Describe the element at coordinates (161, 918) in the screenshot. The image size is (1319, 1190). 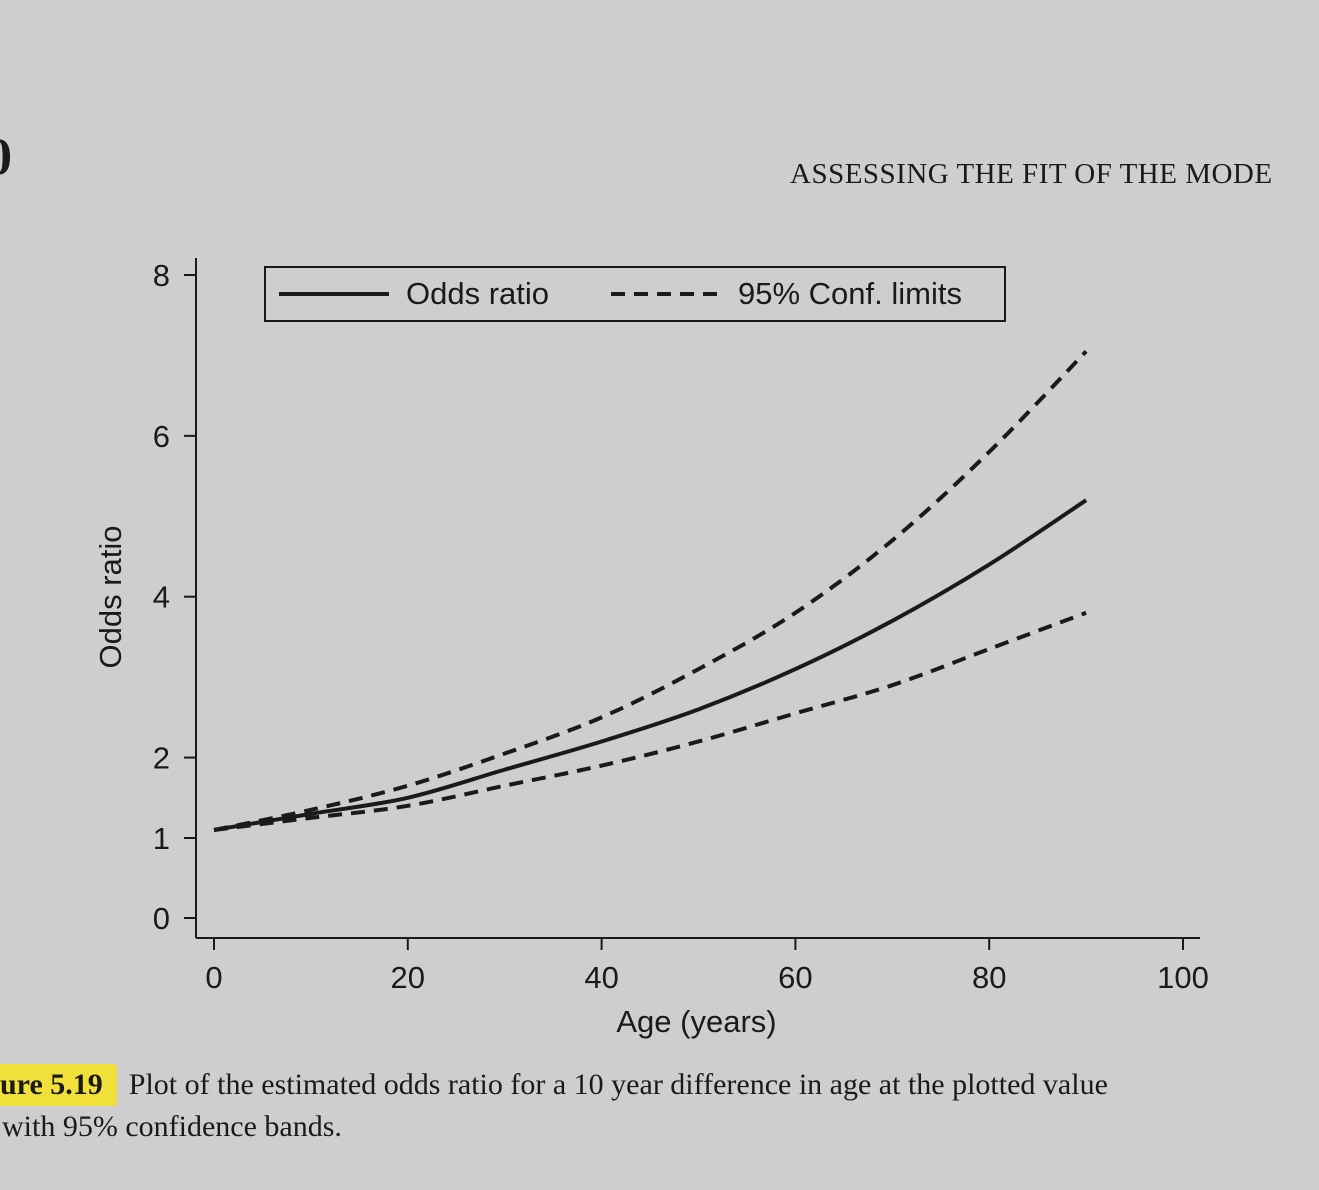
I see `y-tick-label: 0` at that location.